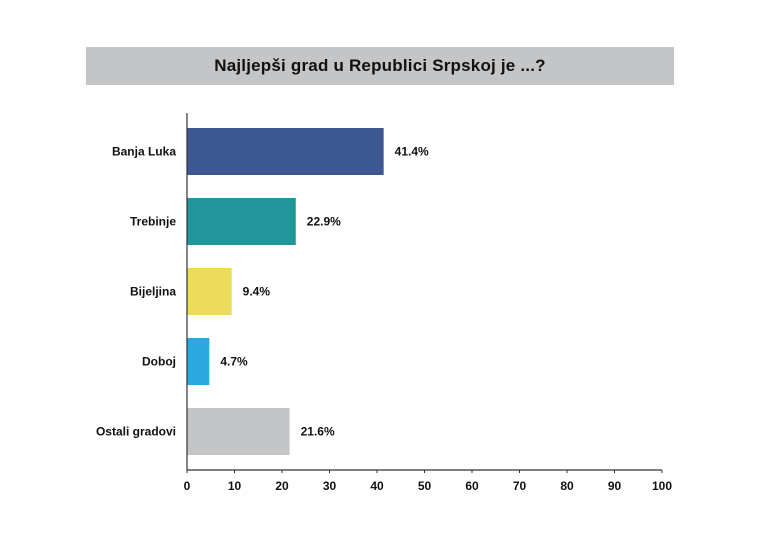 This screenshot has height=536, width=758. What do you see at coordinates (159, 362) in the screenshot?
I see `category-label: Doboj` at bounding box center [159, 362].